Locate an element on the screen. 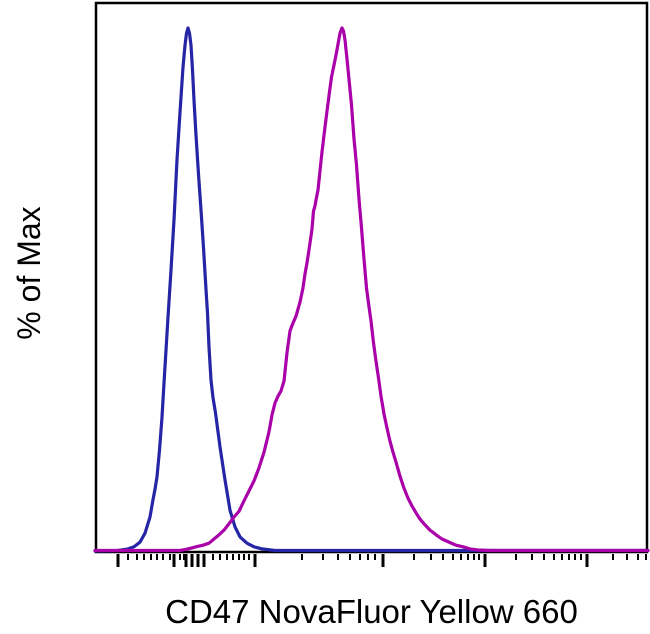 The height and width of the screenshot is (634, 650). x-axis-ticks is located at coordinates (381, 560).